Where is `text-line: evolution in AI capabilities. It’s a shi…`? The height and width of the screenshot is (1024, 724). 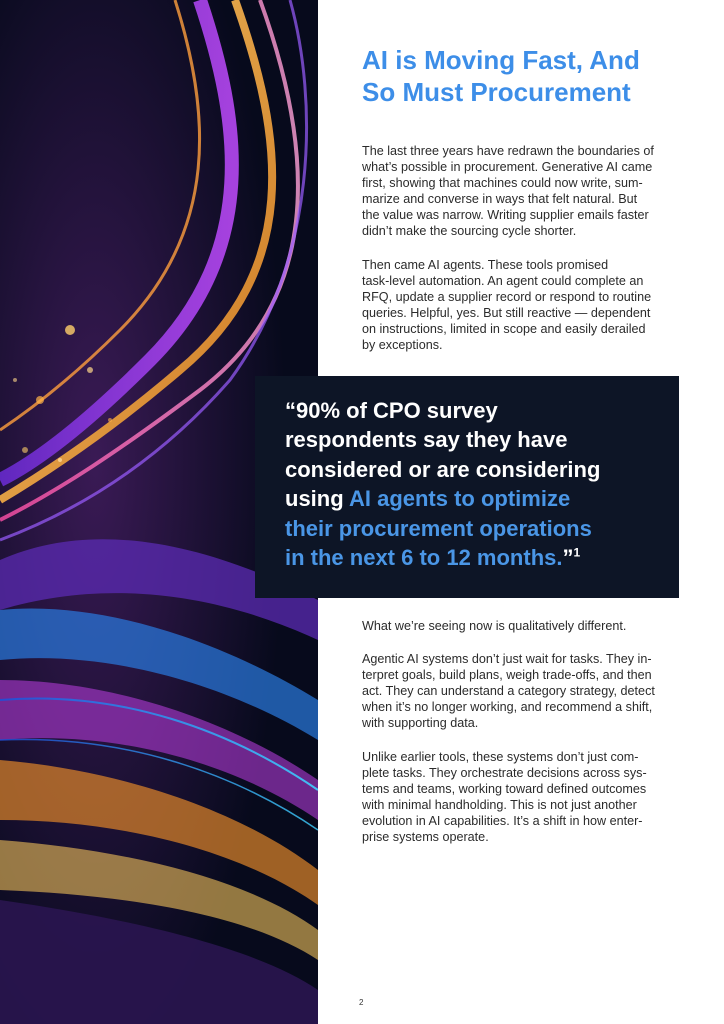 text-line: evolution in AI capabilities. It’s a shi… is located at coordinates (502, 821).